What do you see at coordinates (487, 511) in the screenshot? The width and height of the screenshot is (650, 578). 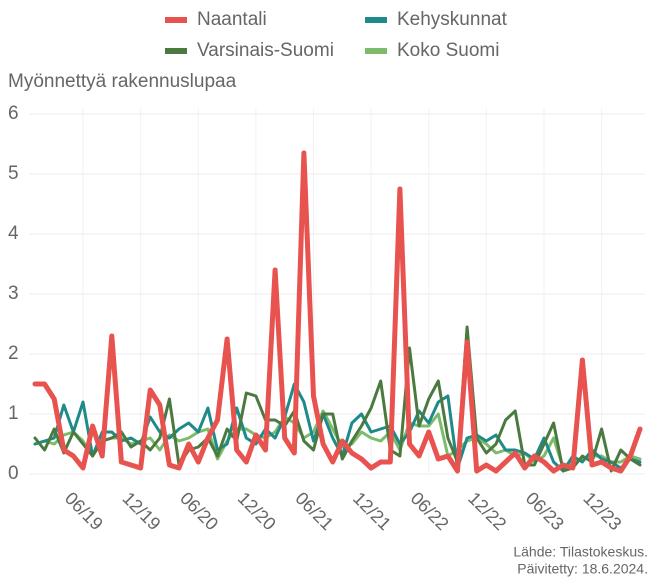 I see `x-tick-label: 12/22` at bounding box center [487, 511].